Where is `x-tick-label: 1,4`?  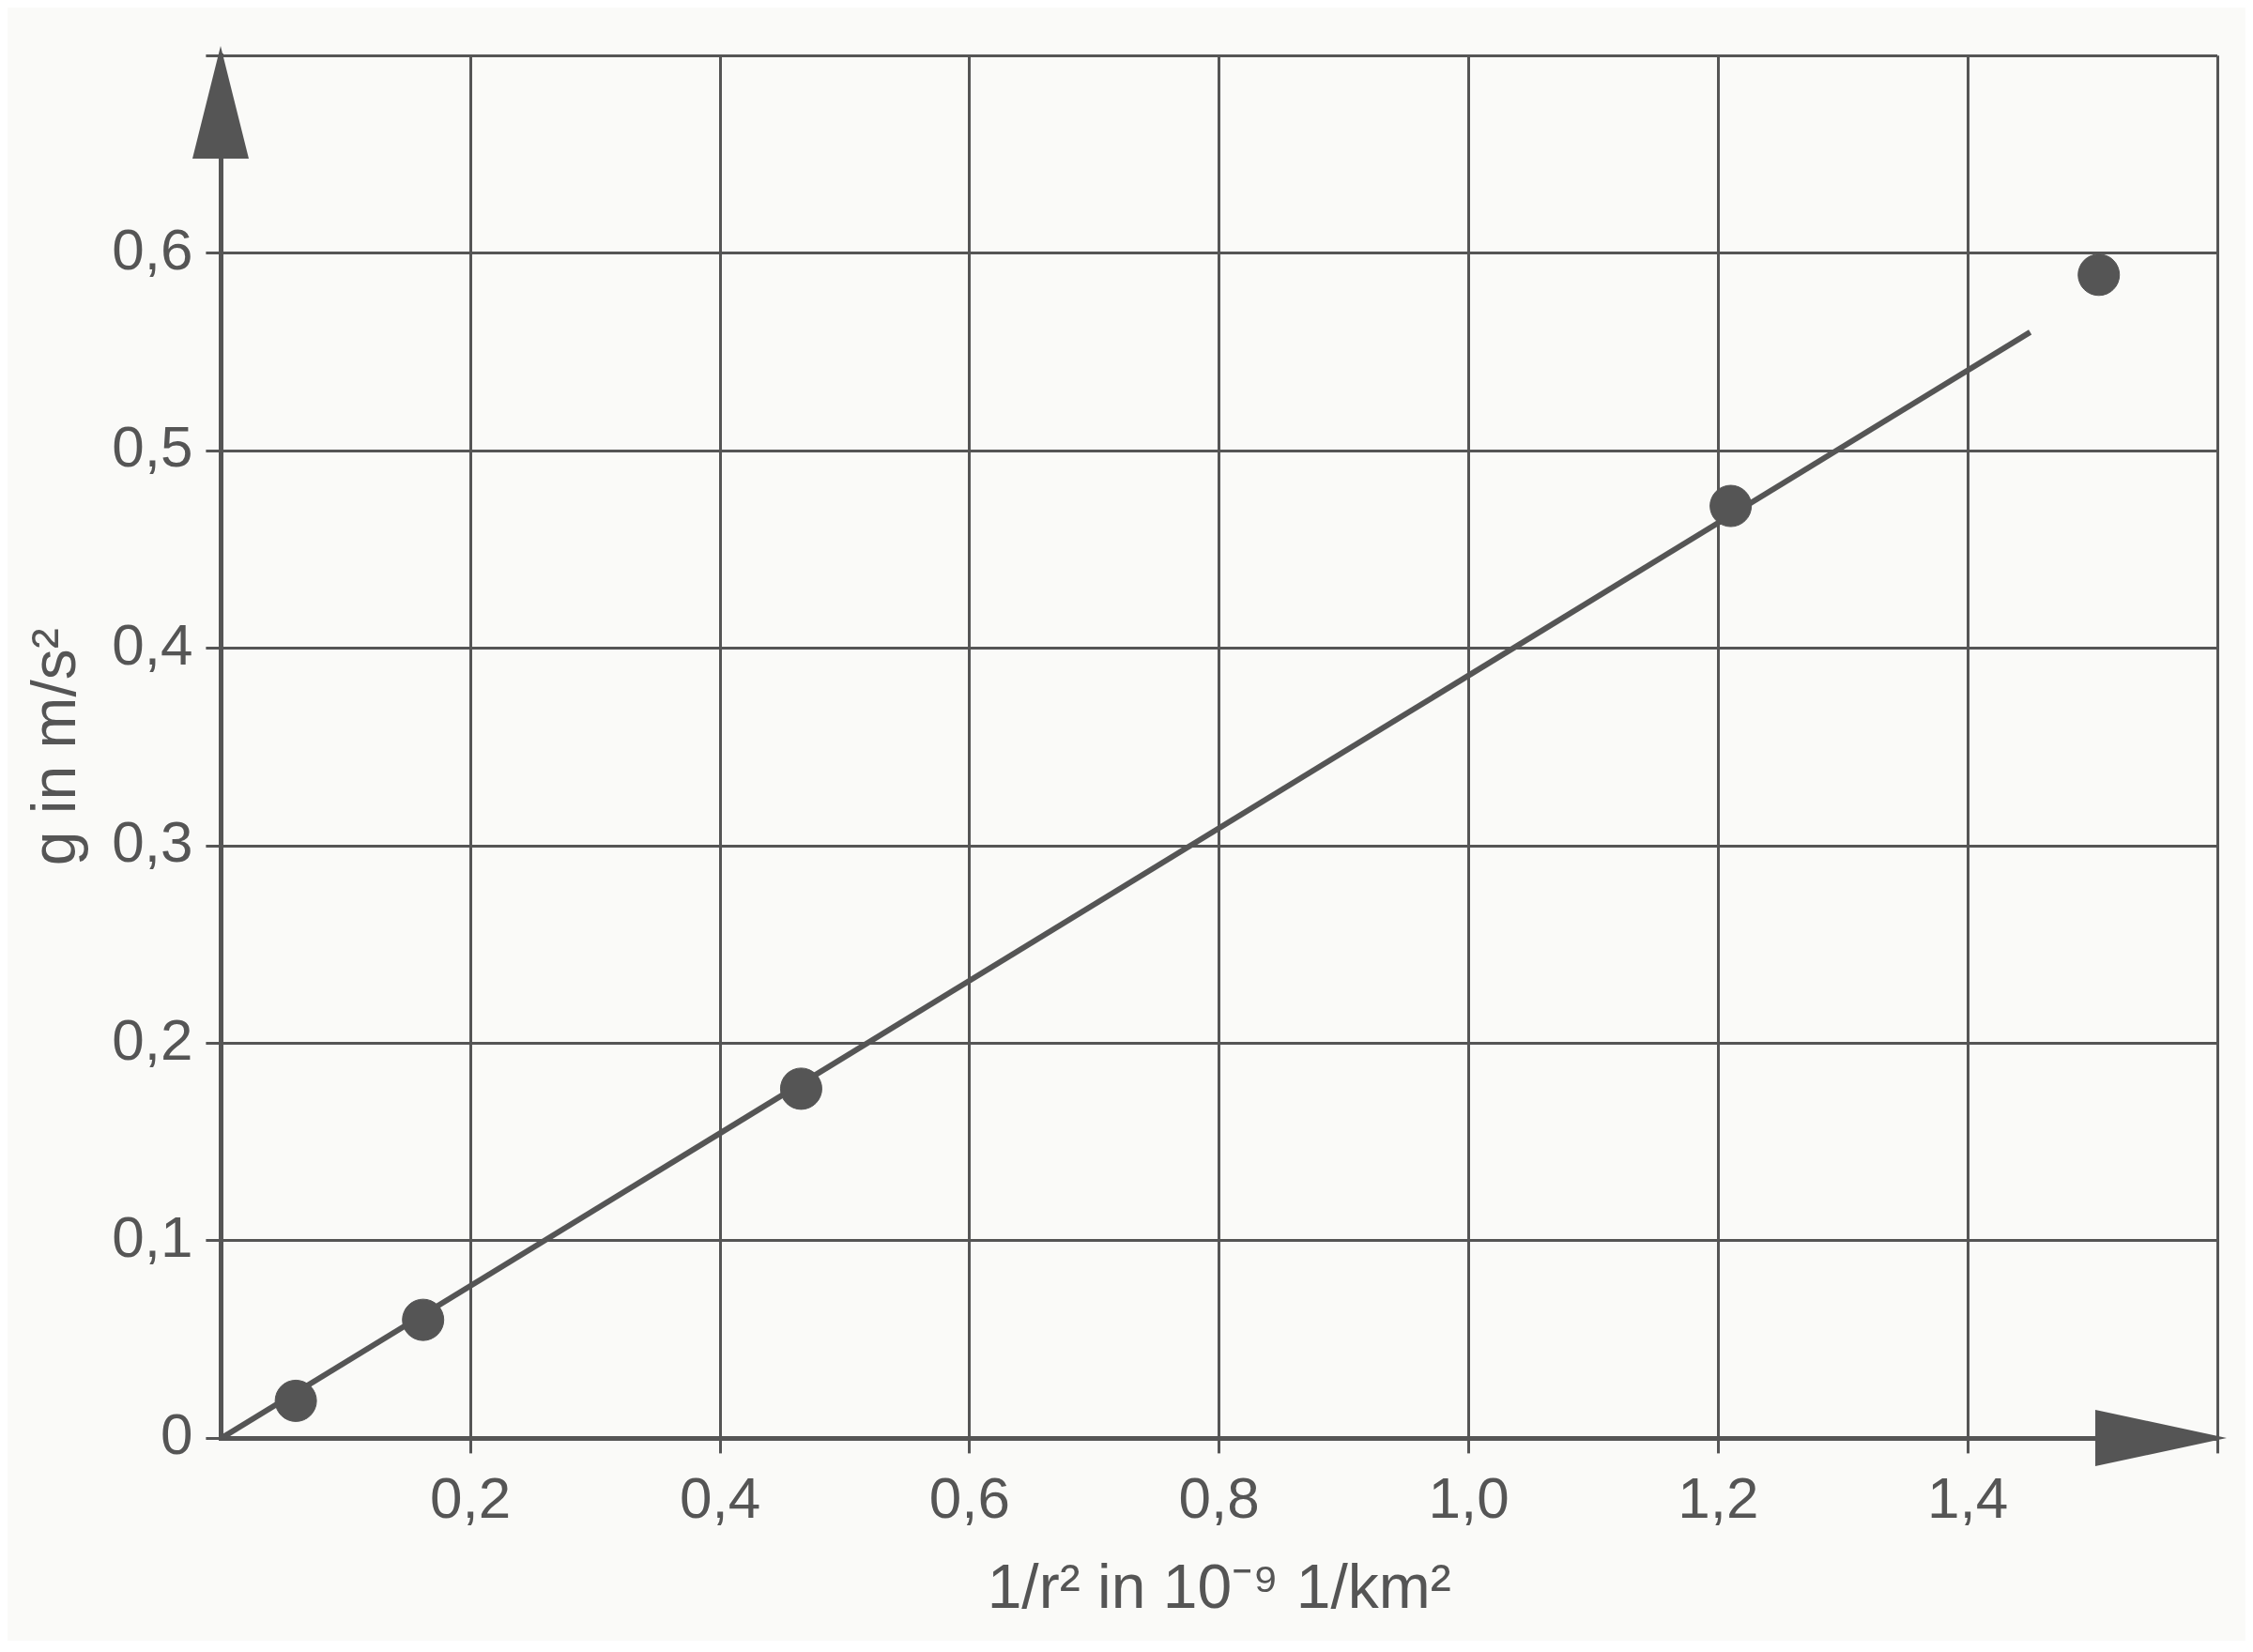 x-tick-label: 1,4 is located at coordinates (1968, 1497).